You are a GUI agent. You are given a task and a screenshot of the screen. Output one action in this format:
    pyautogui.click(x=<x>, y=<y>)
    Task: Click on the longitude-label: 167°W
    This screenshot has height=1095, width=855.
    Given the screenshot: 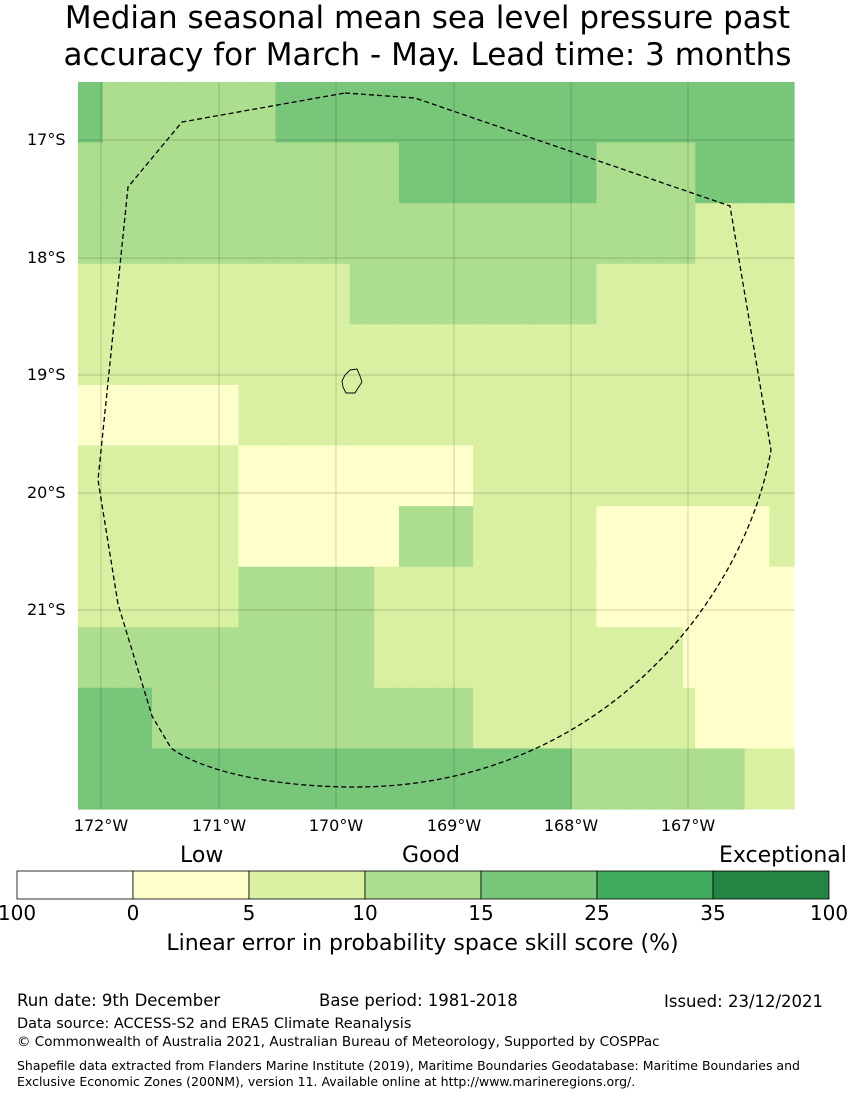 What is the action you would take?
    pyautogui.click(x=688, y=825)
    